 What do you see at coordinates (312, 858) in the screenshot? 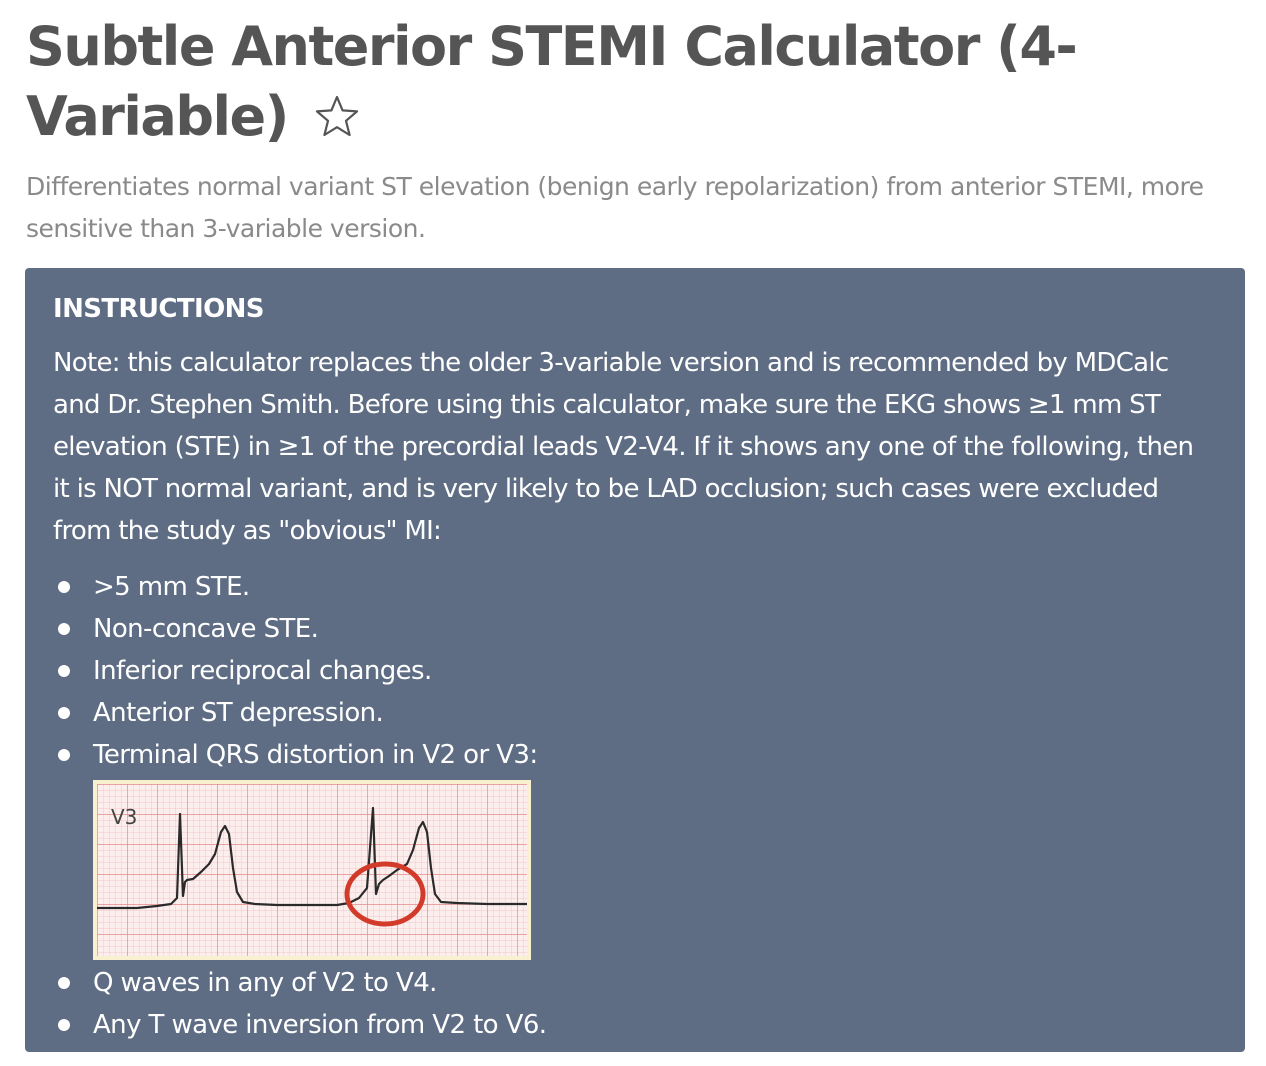
I see `ekg-trace` at bounding box center [312, 858].